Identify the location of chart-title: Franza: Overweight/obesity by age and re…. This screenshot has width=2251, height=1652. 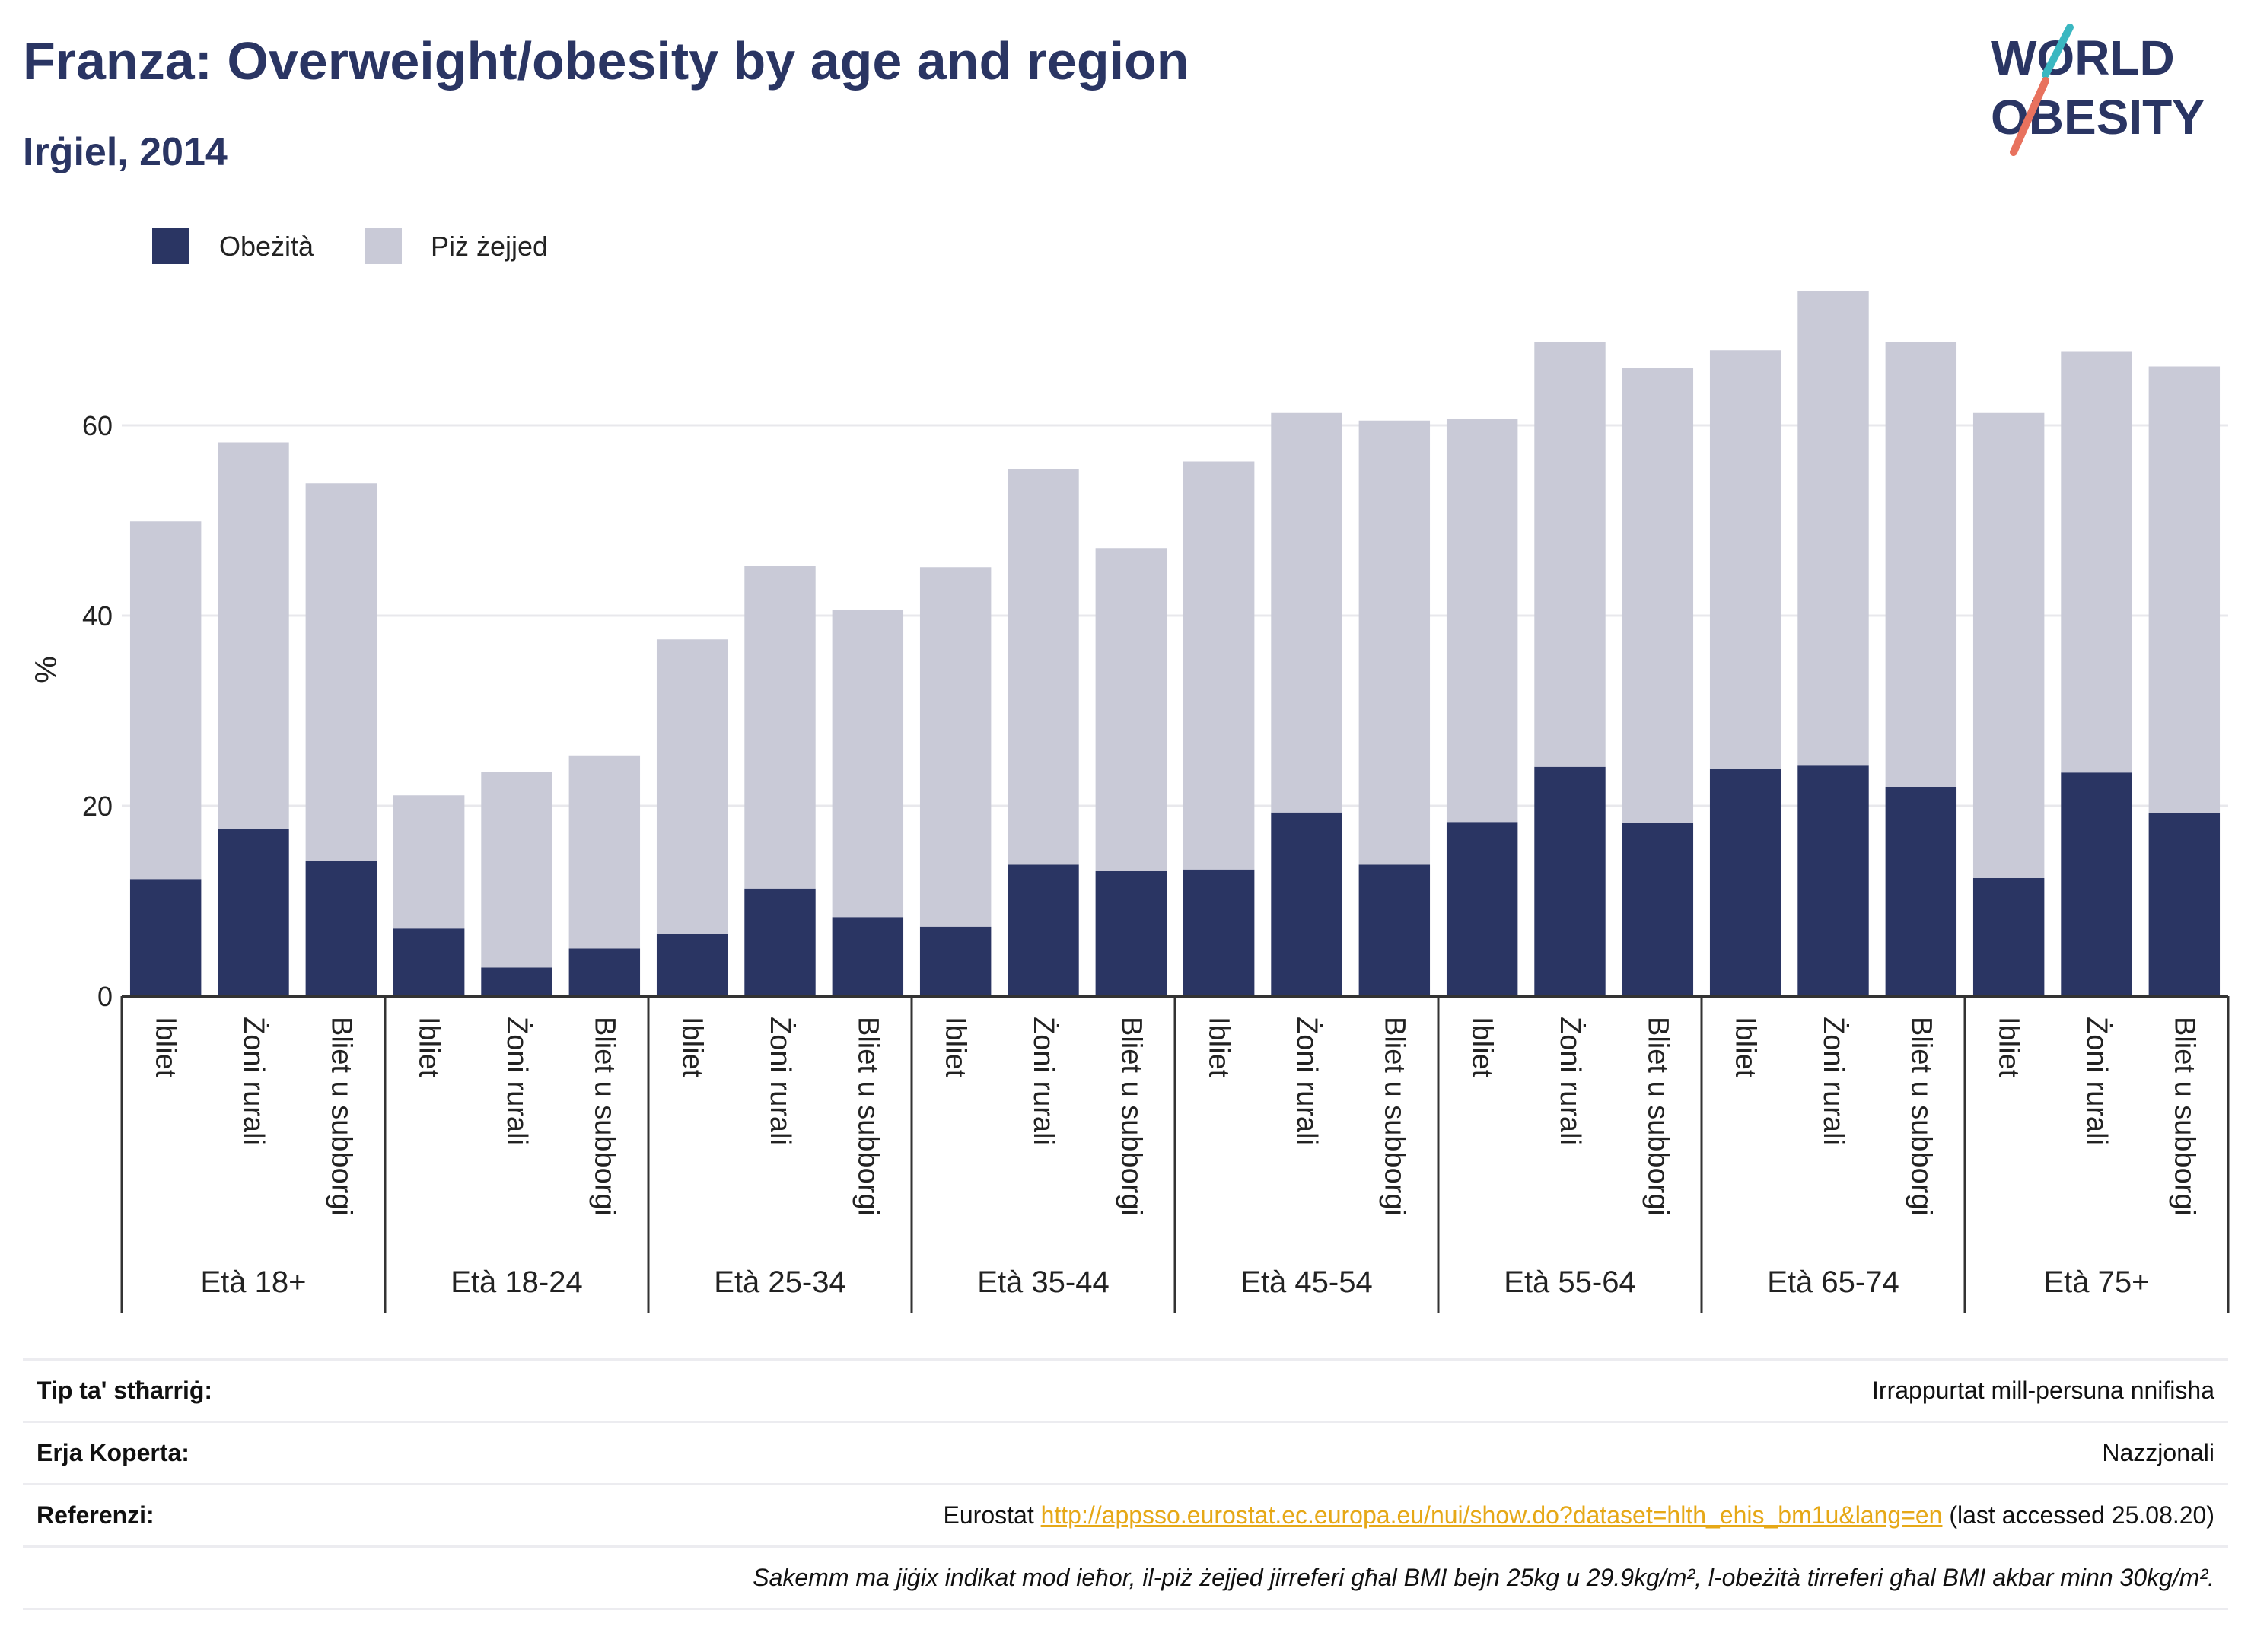
(606, 61).